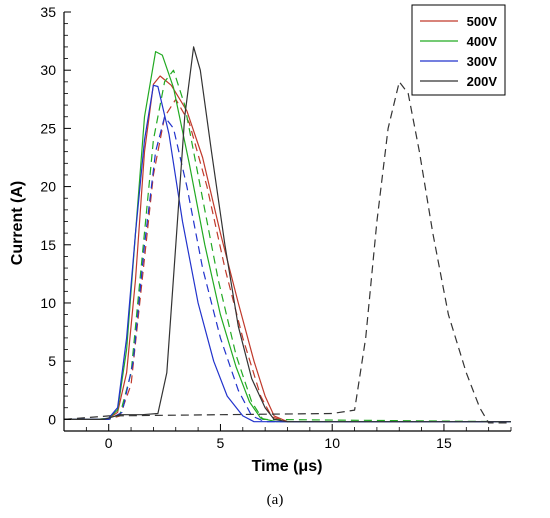 The width and height of the screenshot is (550, 518). I want to click on y-tick-label: 5, so click(52, 361).